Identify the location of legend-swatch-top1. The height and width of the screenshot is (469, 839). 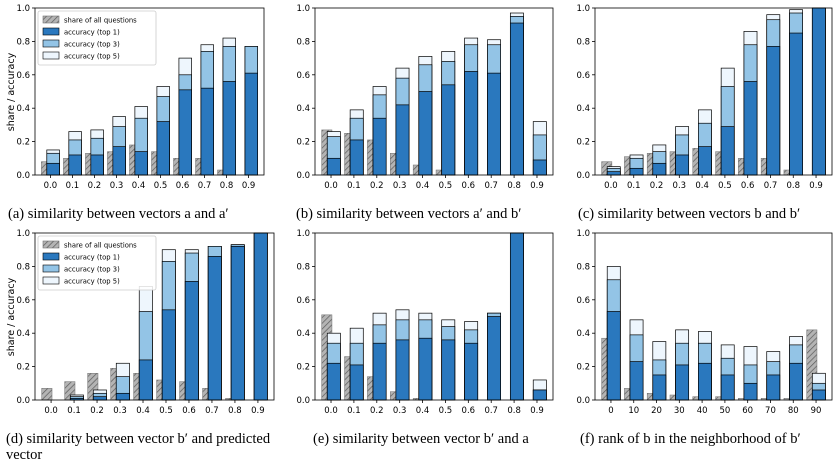
(51, 31).